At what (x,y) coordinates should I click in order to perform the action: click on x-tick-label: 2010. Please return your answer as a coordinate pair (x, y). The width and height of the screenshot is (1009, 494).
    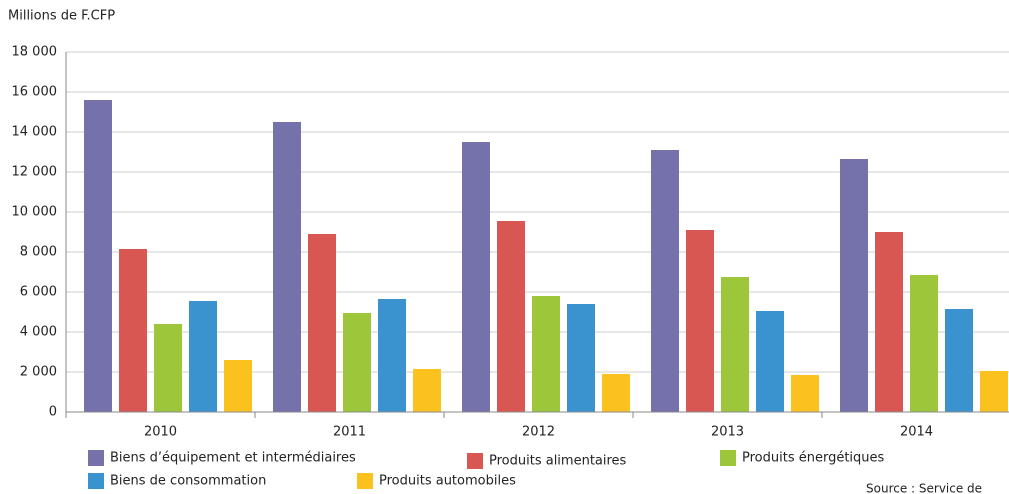
    Looking at the image, I should click on (160, 432).